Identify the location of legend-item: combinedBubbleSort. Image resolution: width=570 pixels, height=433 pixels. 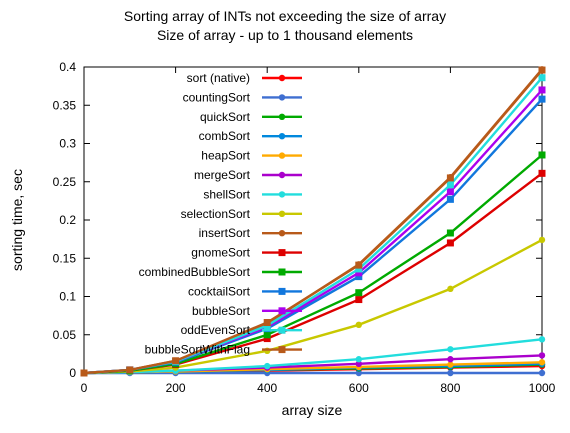
(220, 272).